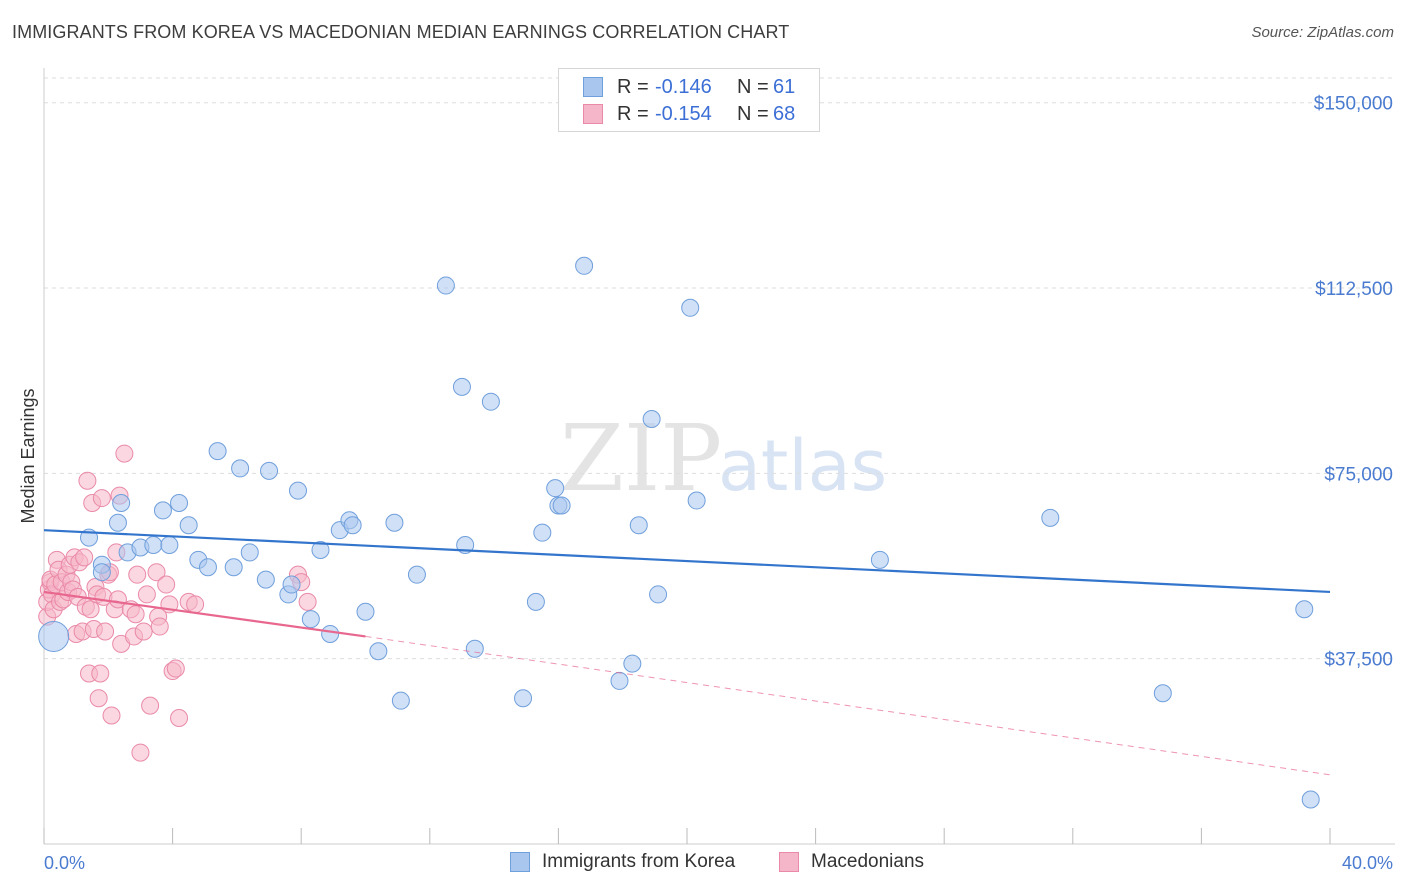  I want to click on x-tick-label-max: 40.0%, so click(1367, 863).